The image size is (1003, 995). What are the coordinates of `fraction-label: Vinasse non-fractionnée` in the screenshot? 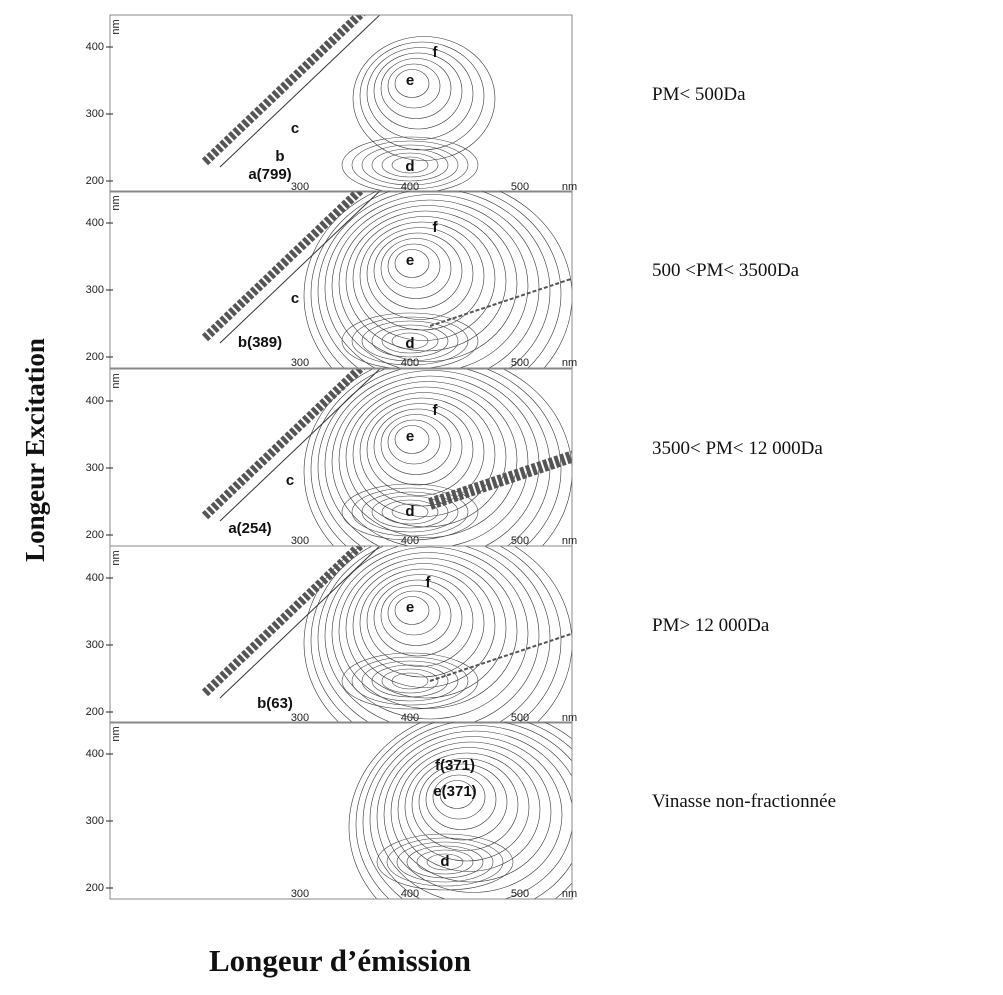 It's located at (744, 801).